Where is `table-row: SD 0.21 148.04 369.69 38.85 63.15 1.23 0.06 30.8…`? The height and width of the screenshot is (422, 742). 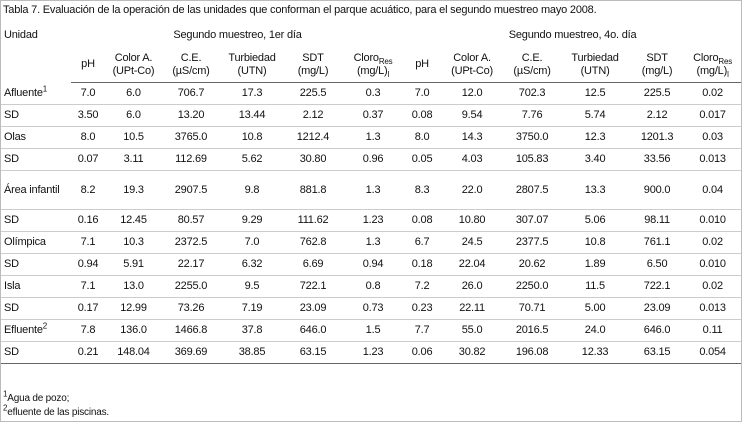
table-row: SD 0.21 148.04 369.69 38.85 63.15 1.23 0.06 30.8… is located at coordinates (371, 352).